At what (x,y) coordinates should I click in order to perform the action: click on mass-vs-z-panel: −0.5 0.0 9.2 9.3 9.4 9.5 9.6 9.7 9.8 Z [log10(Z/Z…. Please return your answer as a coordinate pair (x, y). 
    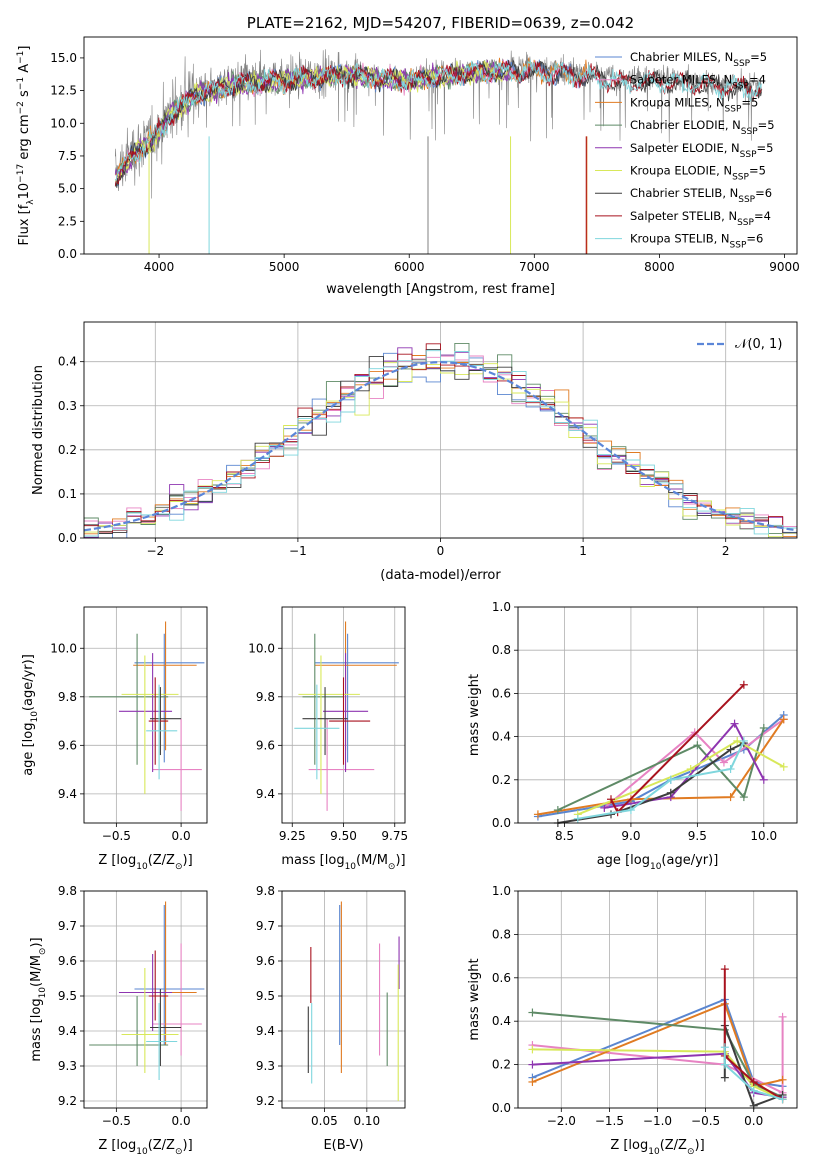
    Looking at the image, I should click on (118, 1020).